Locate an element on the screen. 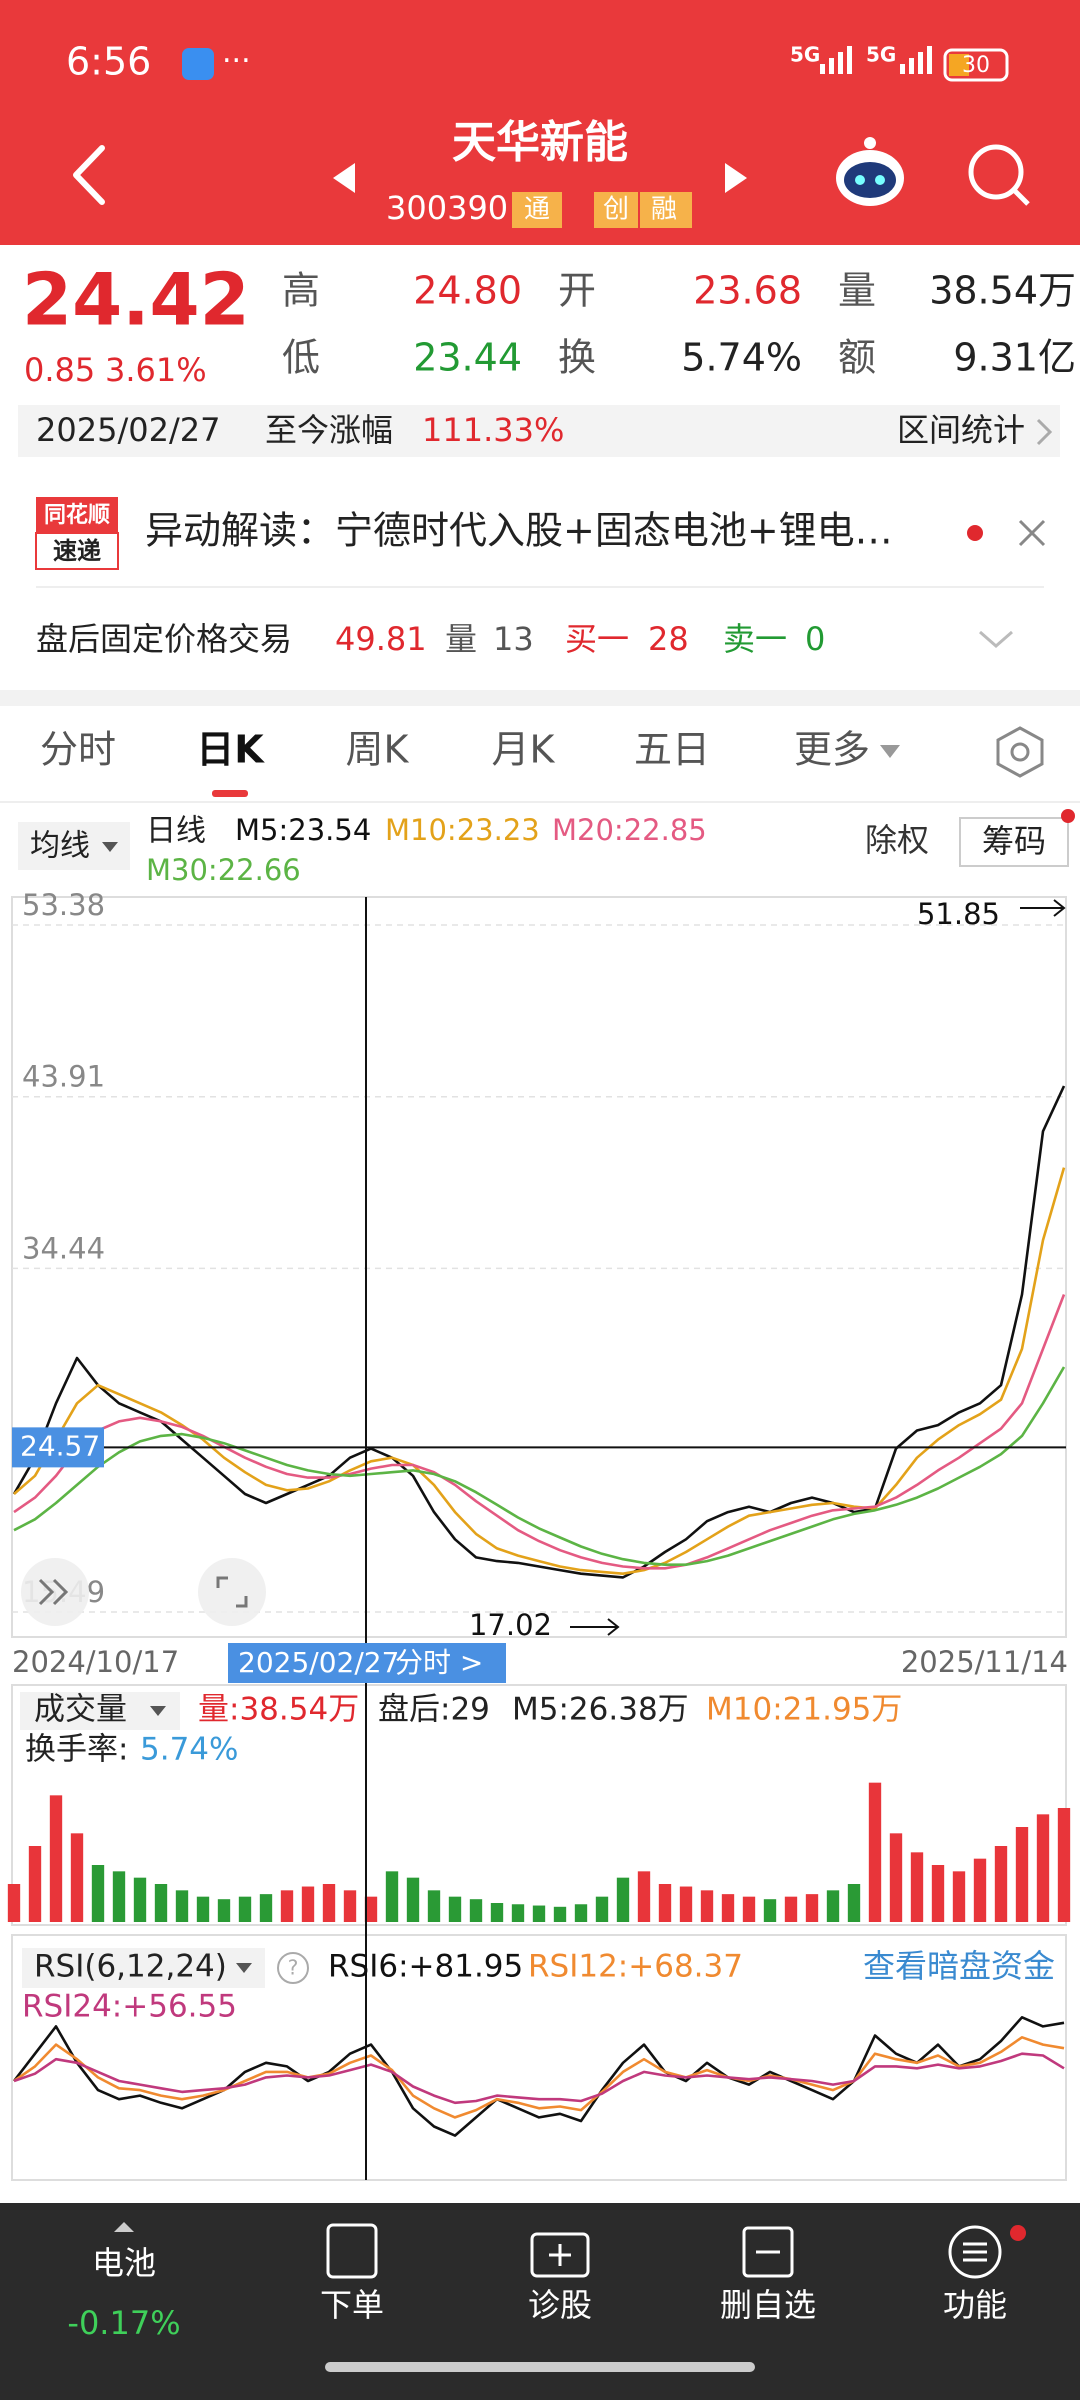 Image resolution: width=1080 pixels, height=2400 pixels. tab: 周K is located at coordinates (378, 750).